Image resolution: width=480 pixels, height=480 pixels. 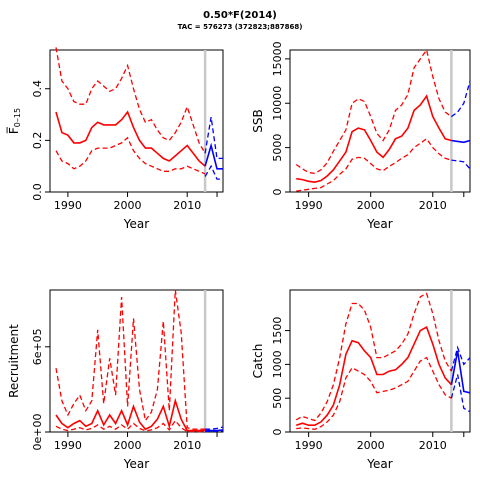 I want to click on recruitment-lower-line, so click(x=130, y=426).